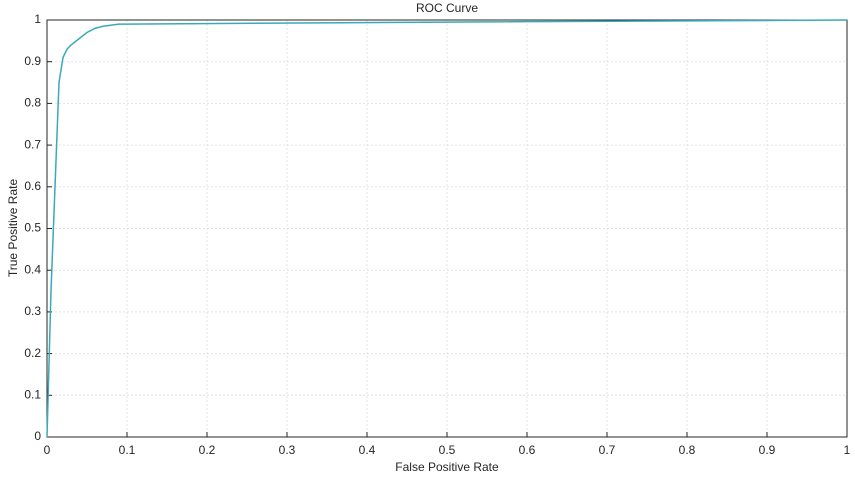 The height and width of the screenshot is (485, 855). Describe the element at coordinates (287, 450) in the screenshot. I see `x-tick-label: 0.3` at that location.